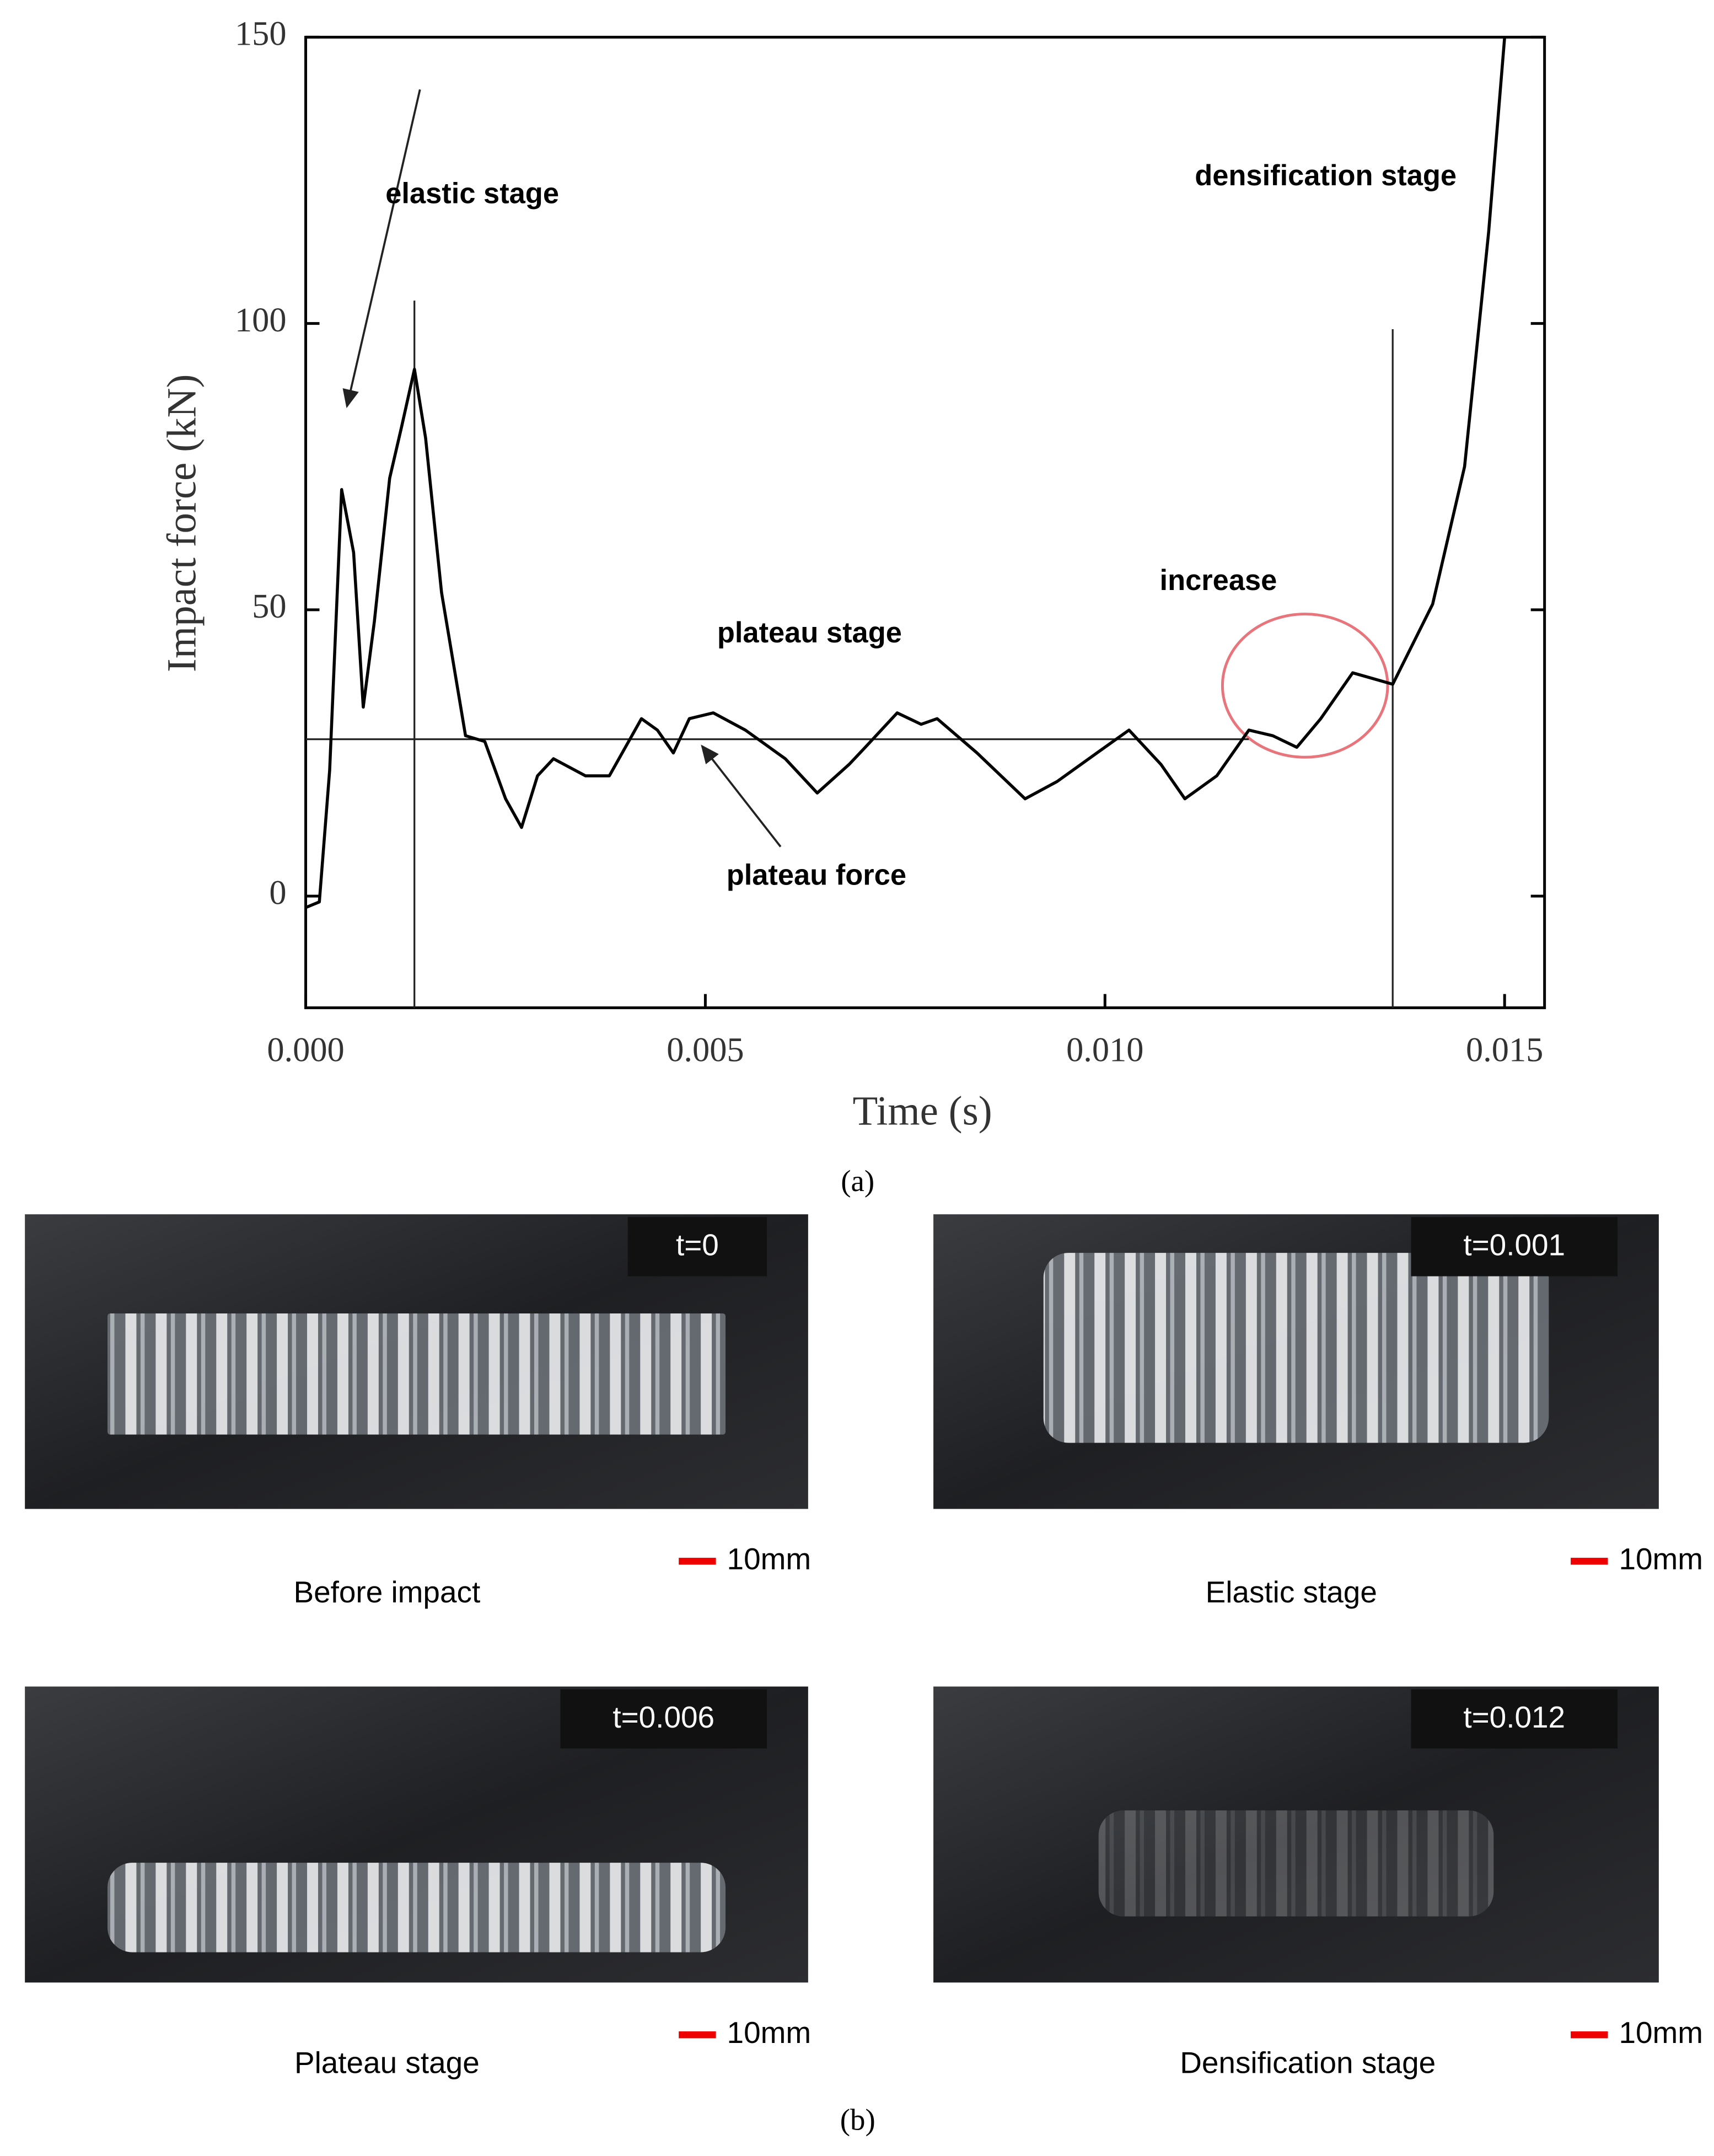 The width and height of the screenshot is (1714, 2156). I want to click on y-axis-title: Impact force (kN), so click(182, 523).